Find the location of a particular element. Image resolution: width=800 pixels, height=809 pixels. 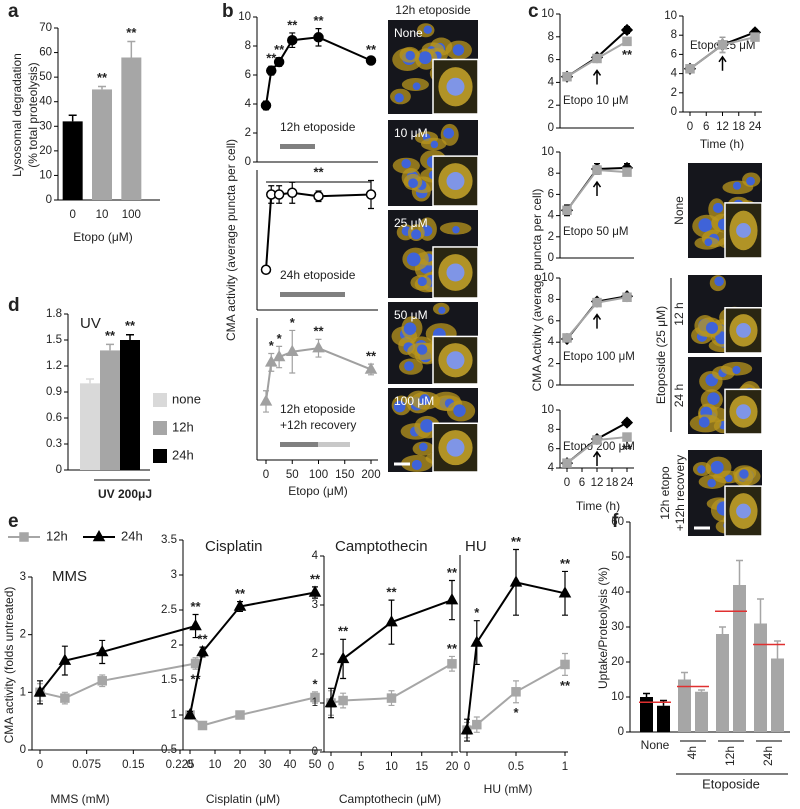

legend-label: 12h is located at coordinates (57, 535).